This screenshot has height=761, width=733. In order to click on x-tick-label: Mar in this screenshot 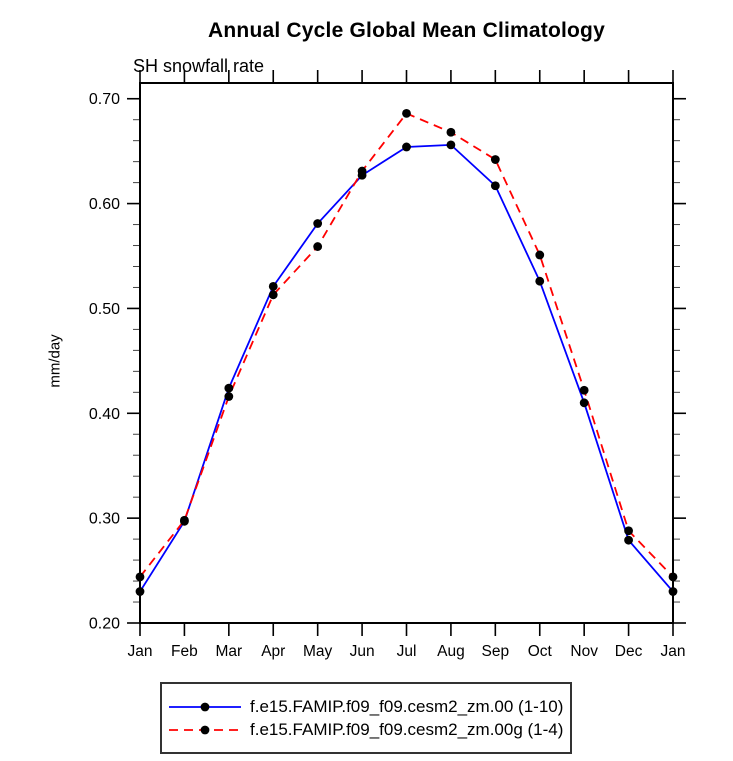, I will do `click(228, 651)`.